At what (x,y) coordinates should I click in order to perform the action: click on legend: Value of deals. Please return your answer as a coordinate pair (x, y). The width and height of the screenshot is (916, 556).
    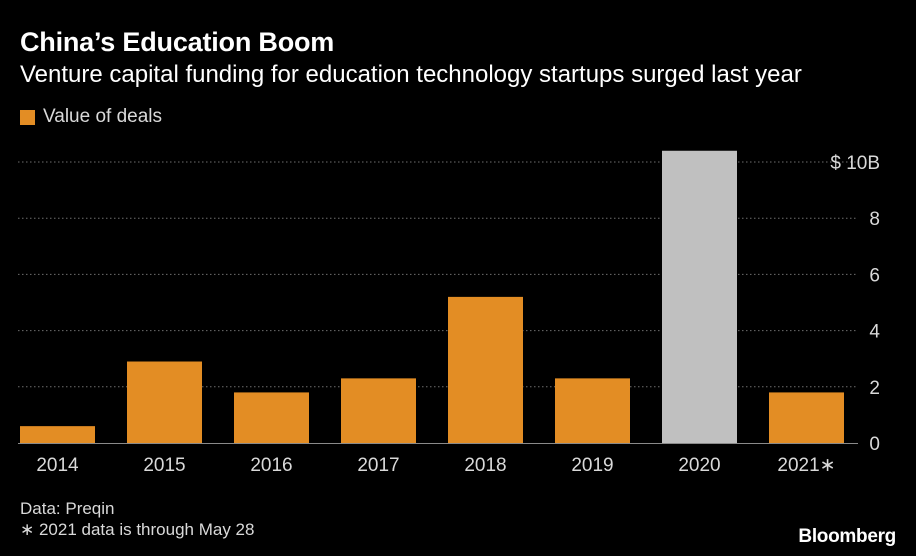
    Looking at the image, I should click on (91, 117).